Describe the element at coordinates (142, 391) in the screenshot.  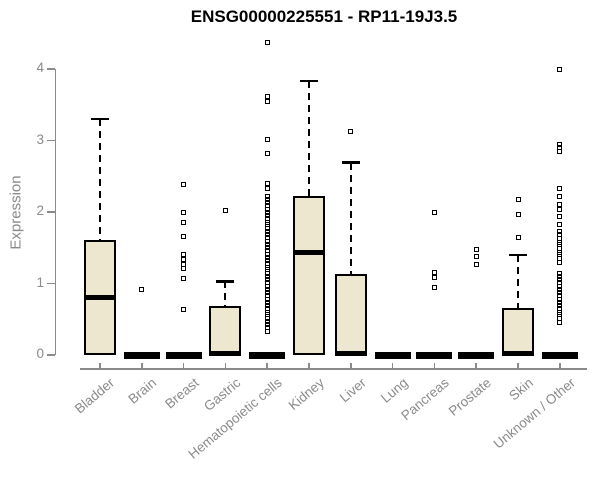
I see `x-tick-label: Brain` at that location.